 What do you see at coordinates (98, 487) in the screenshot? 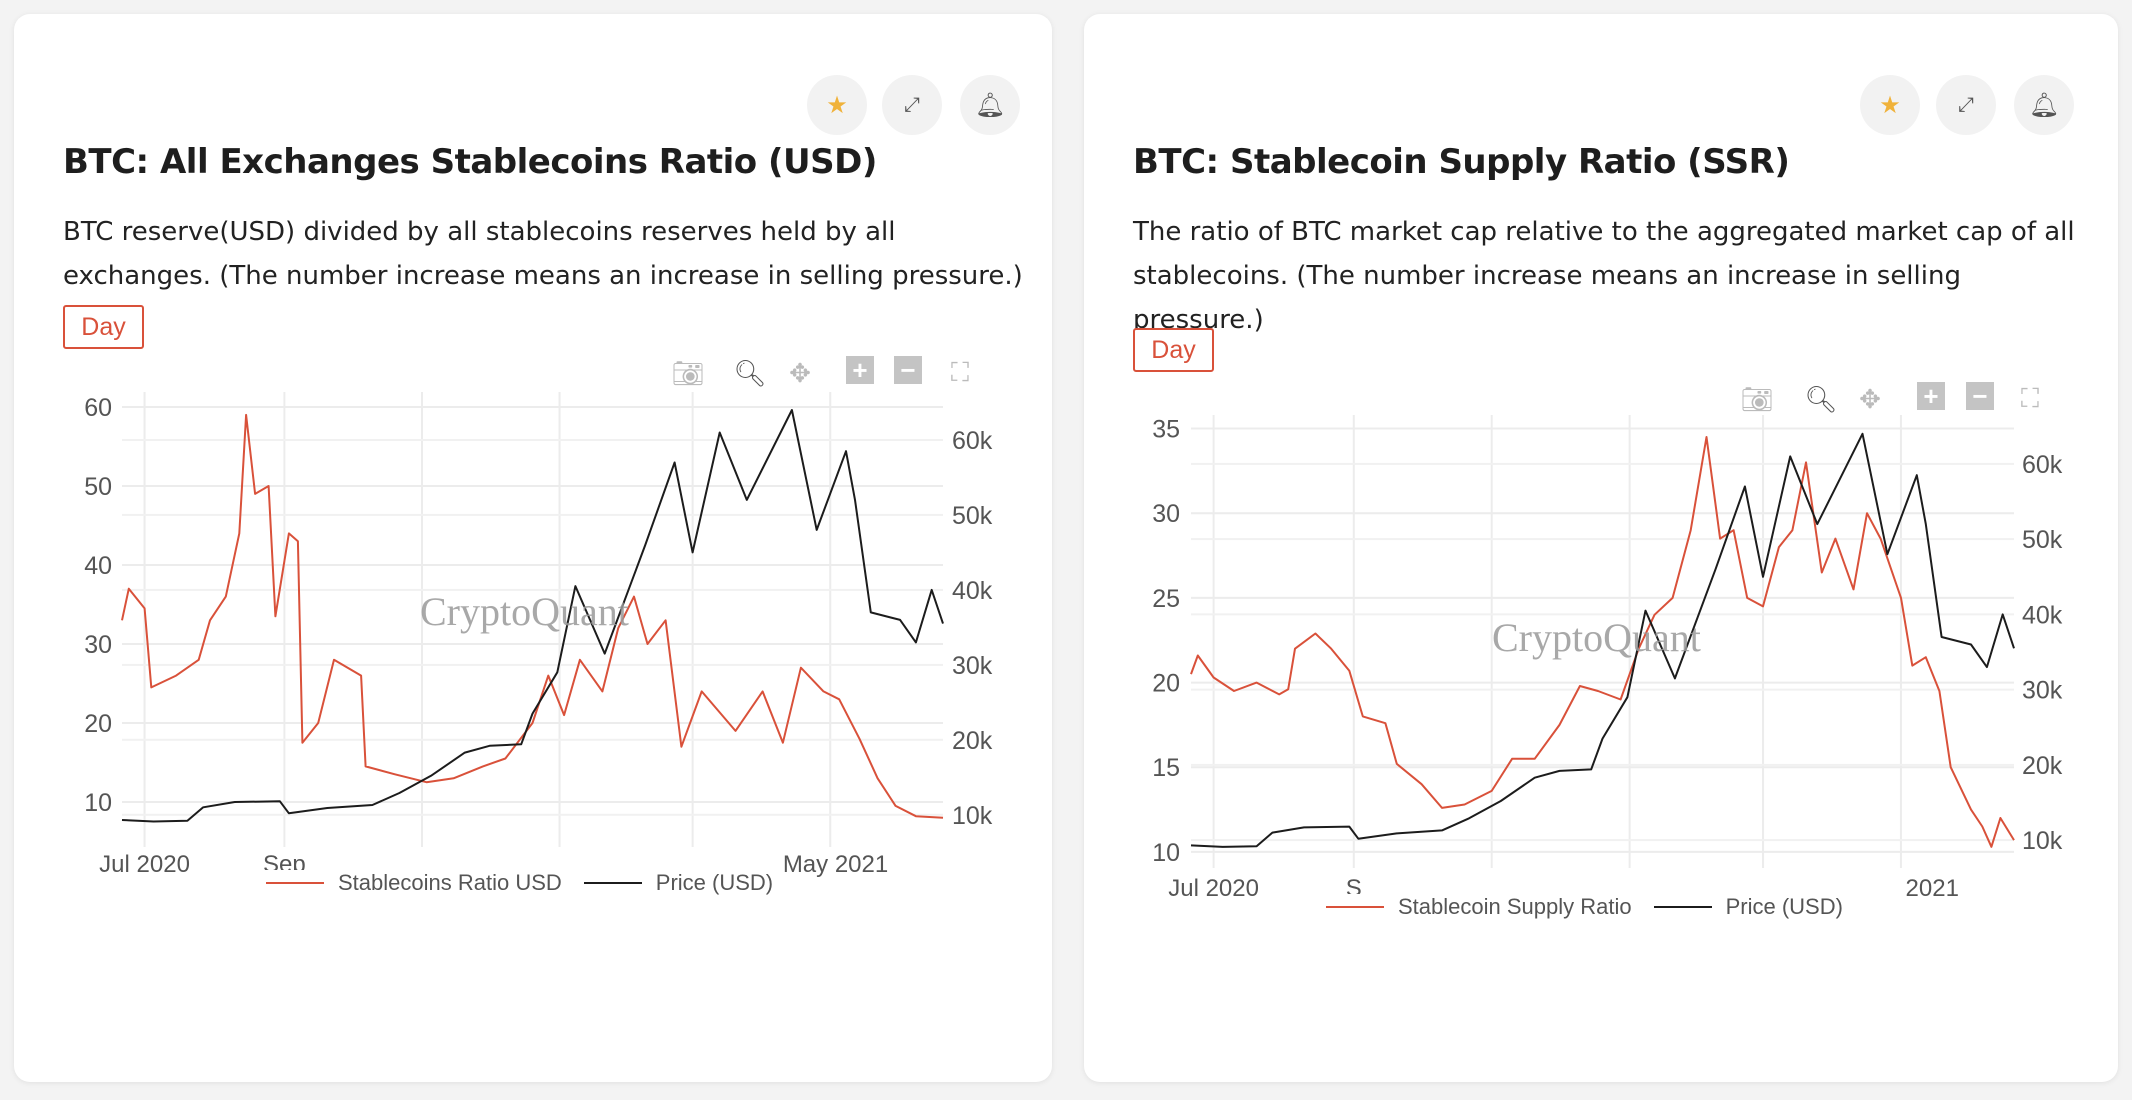
I see `y-left-tick-label: 50` at bounding box center [98, 487].